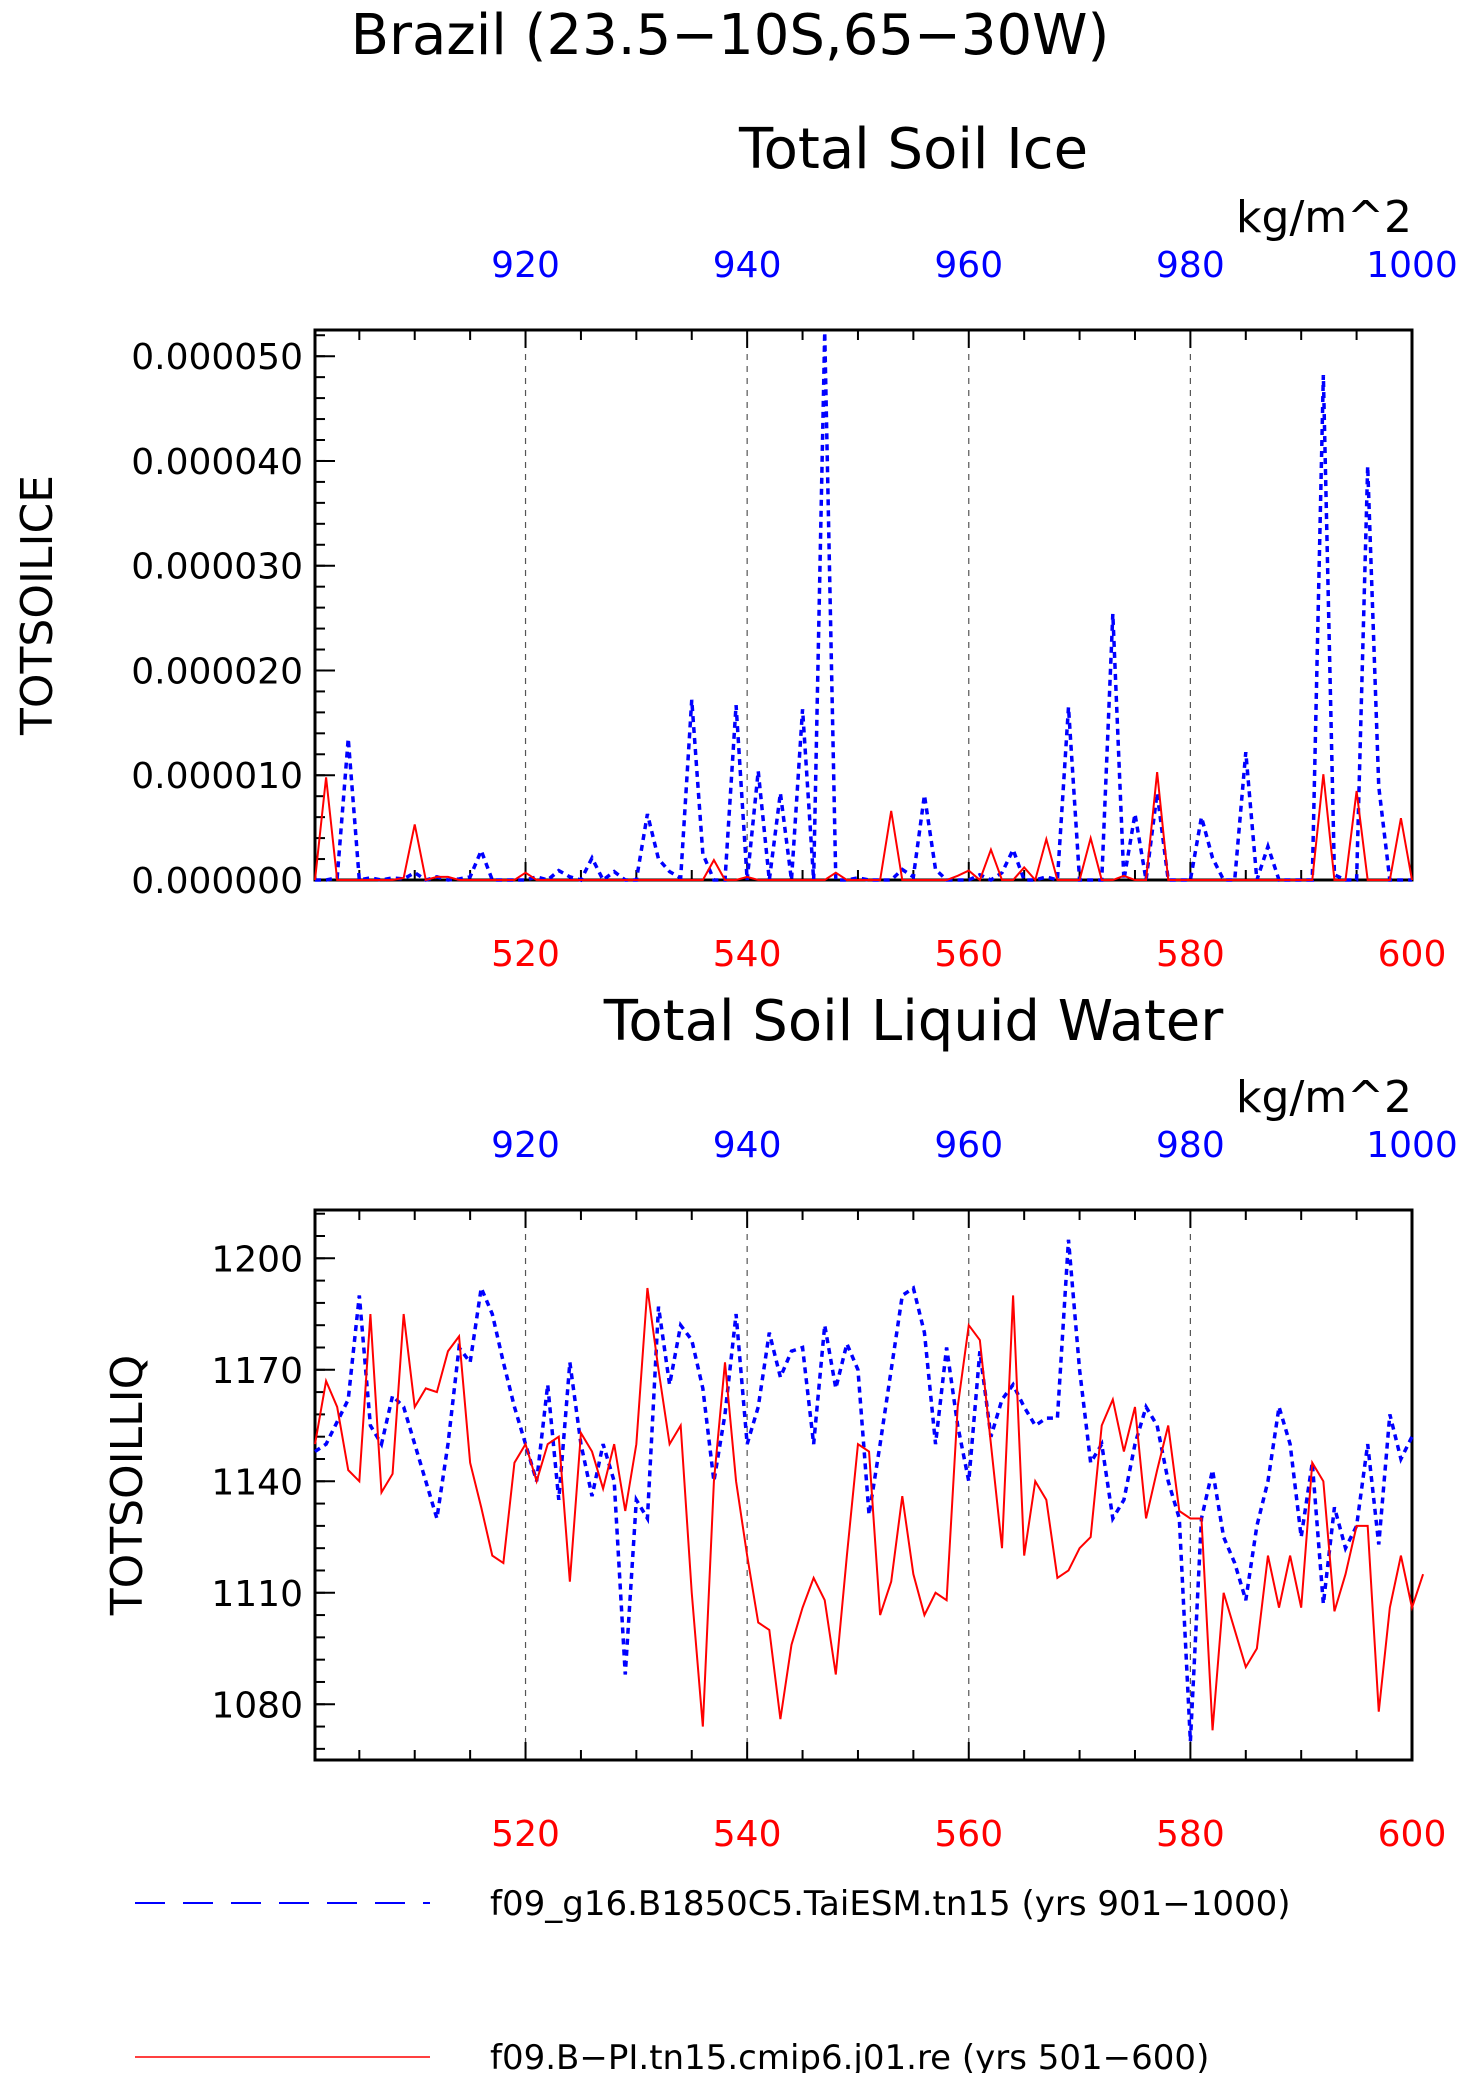  What do you see at coordinates (914, 1021) in the screenshot?
I see `panel-title: Total Soil Liquid Water` at bounding box center [914, 1021].